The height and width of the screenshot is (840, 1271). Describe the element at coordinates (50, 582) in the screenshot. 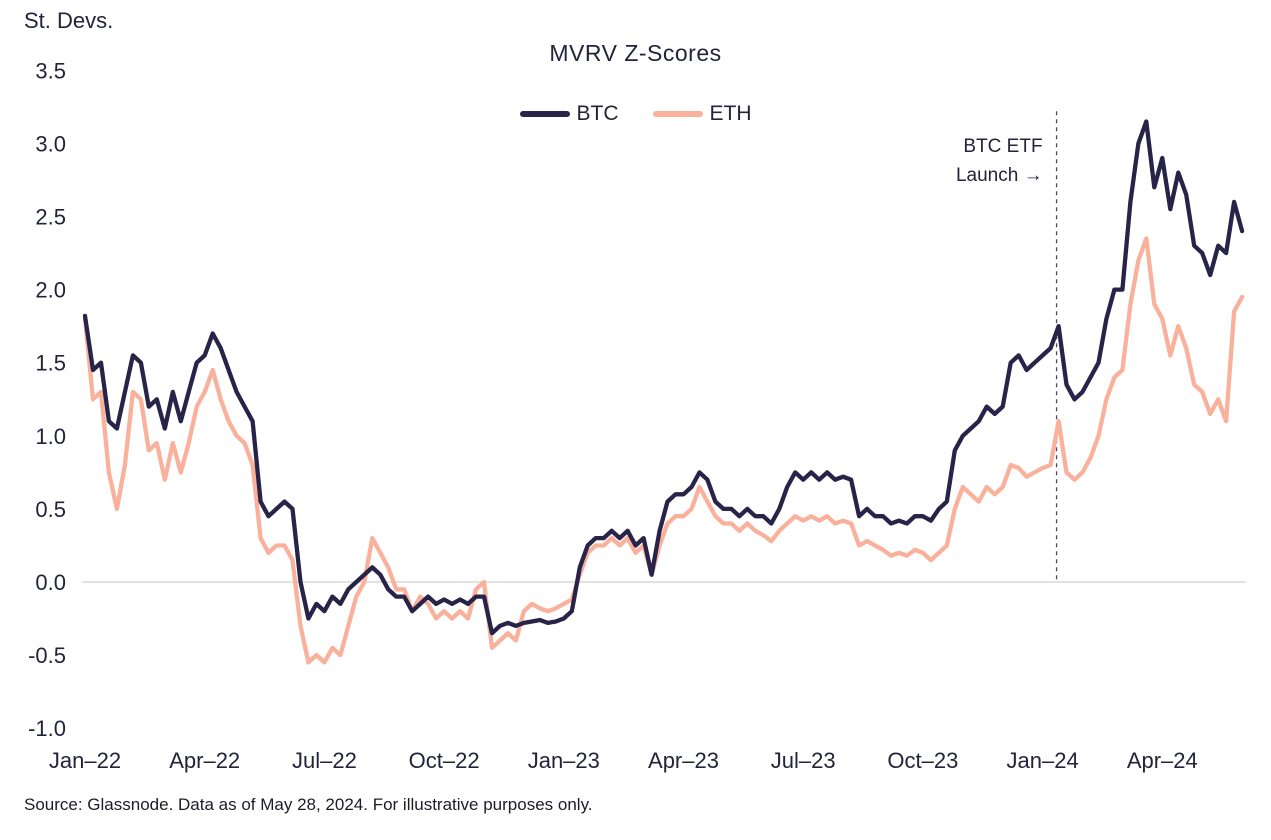

I see `y-tick-label: 0.0` at that location.